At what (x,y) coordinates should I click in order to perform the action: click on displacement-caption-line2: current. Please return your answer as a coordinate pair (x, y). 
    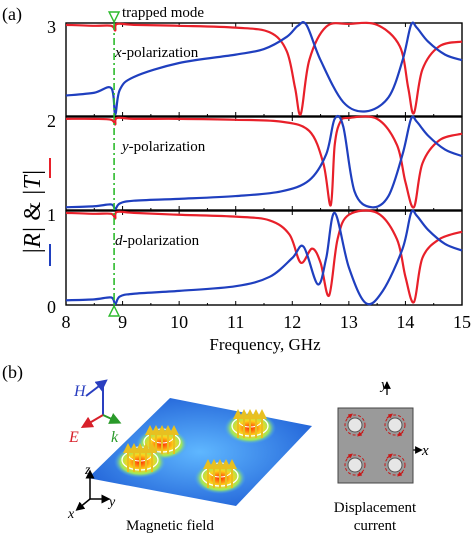
    Looking at the image, I should click on (375, 526).